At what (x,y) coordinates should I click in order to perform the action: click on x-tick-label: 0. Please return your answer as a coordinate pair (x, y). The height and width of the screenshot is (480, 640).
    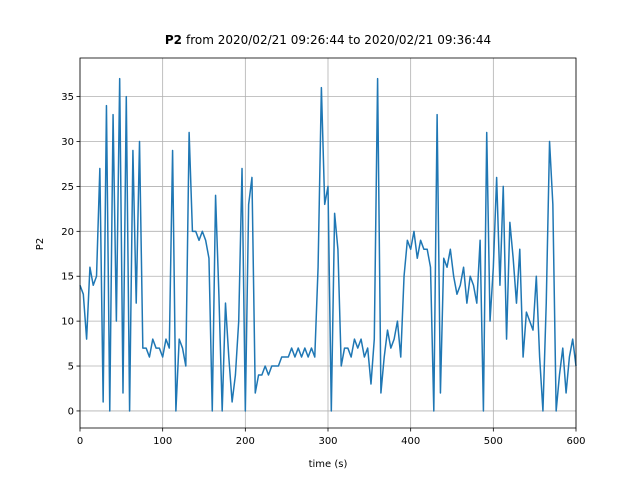
    Looking at the image, I should click on (80, 441).